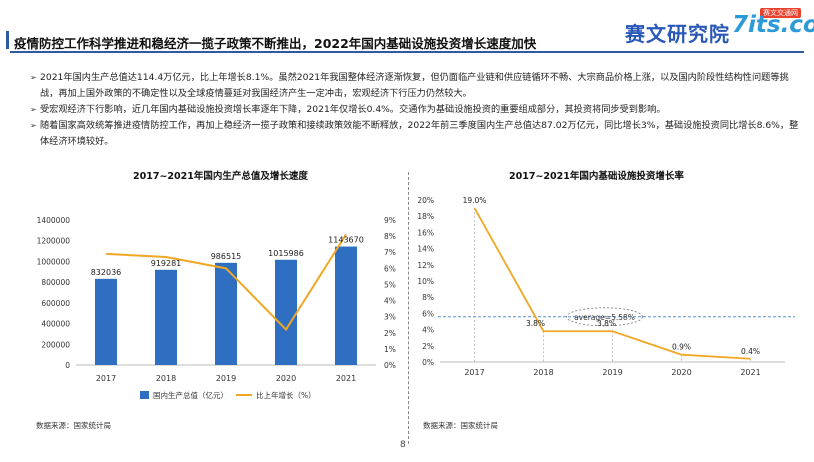 This screenshot has width=814, height=462. I want to click on y-left-tick-label: 600000, so click(55, 303).